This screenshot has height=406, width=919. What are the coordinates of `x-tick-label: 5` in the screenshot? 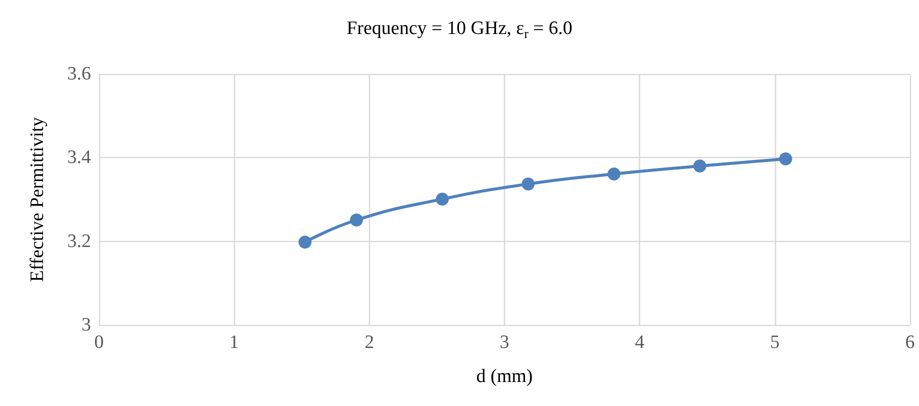 It's located at (775, 342).